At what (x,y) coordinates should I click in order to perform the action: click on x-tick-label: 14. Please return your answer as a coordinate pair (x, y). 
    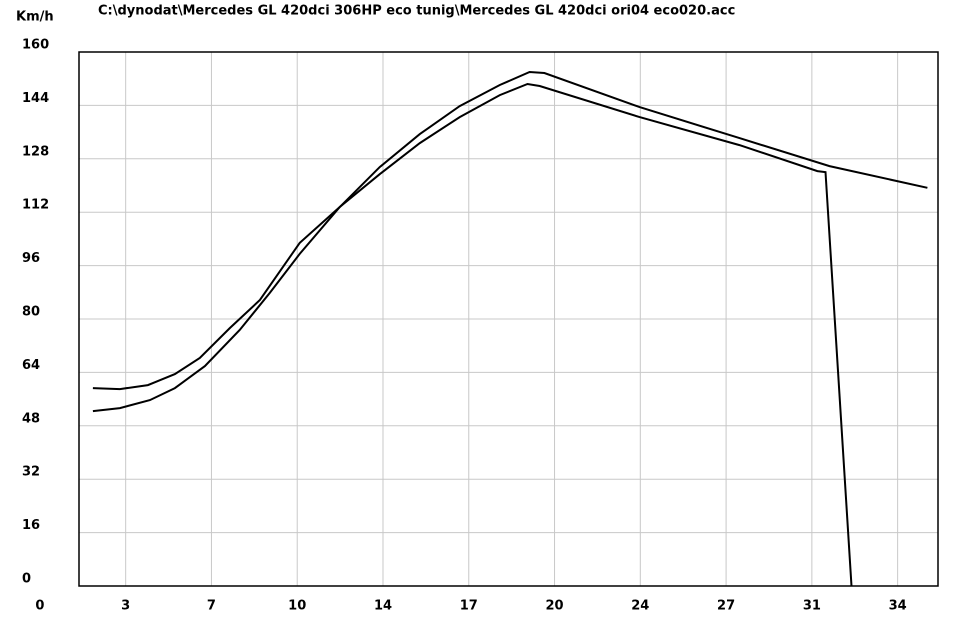
    Looking at the image, I should click on (383, 606).